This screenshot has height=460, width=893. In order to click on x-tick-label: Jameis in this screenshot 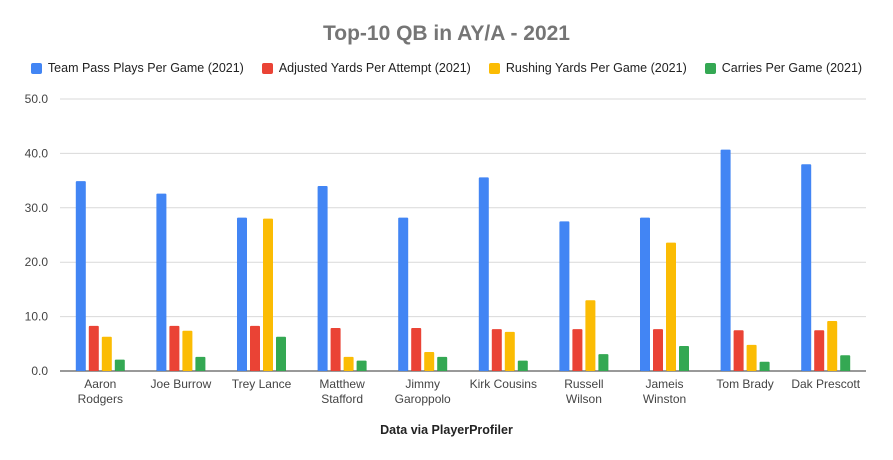, I will do `click(664, 384)`.